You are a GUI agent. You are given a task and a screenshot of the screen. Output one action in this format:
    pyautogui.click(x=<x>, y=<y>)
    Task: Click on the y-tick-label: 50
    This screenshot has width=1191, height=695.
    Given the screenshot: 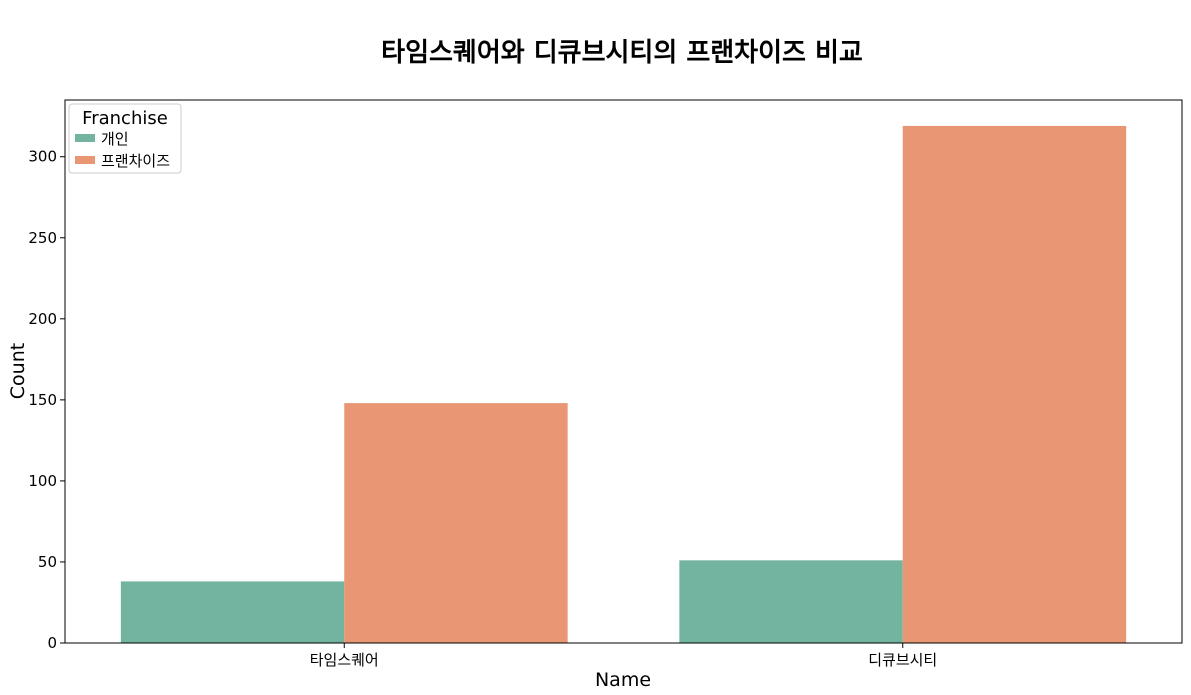 What is the action you would take?
    pyautogui.click(x=47, y=562)
    